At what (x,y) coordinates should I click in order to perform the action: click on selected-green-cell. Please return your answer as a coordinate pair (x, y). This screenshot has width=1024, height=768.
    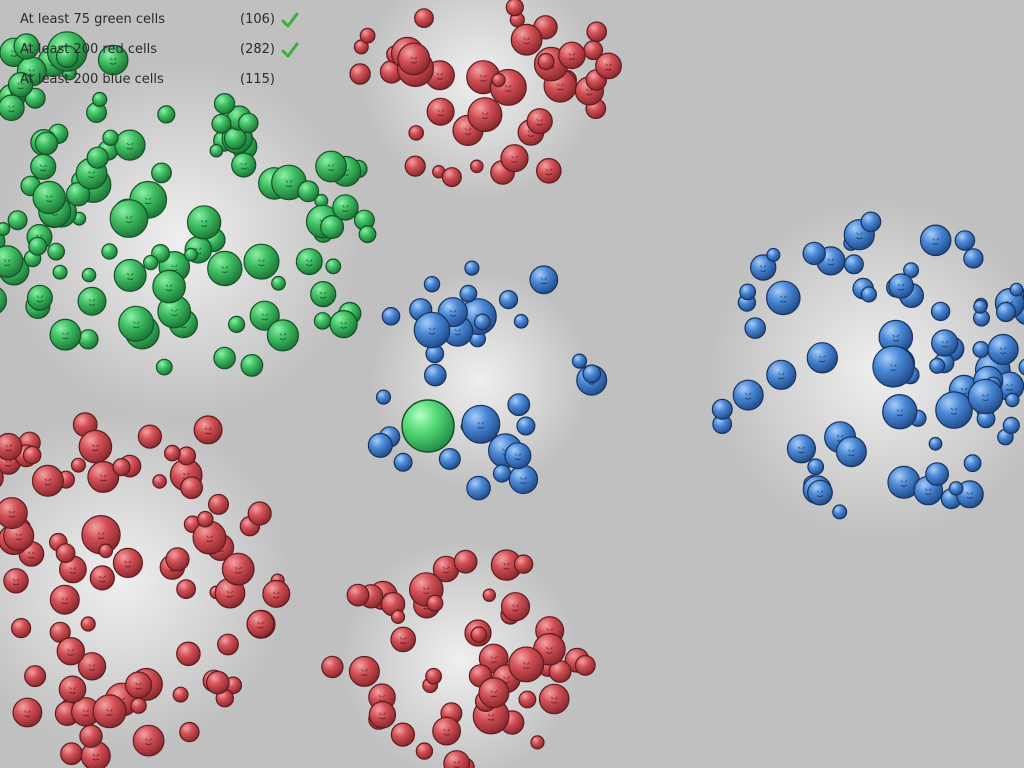
    Looking at the image, I should click on (428, 426).